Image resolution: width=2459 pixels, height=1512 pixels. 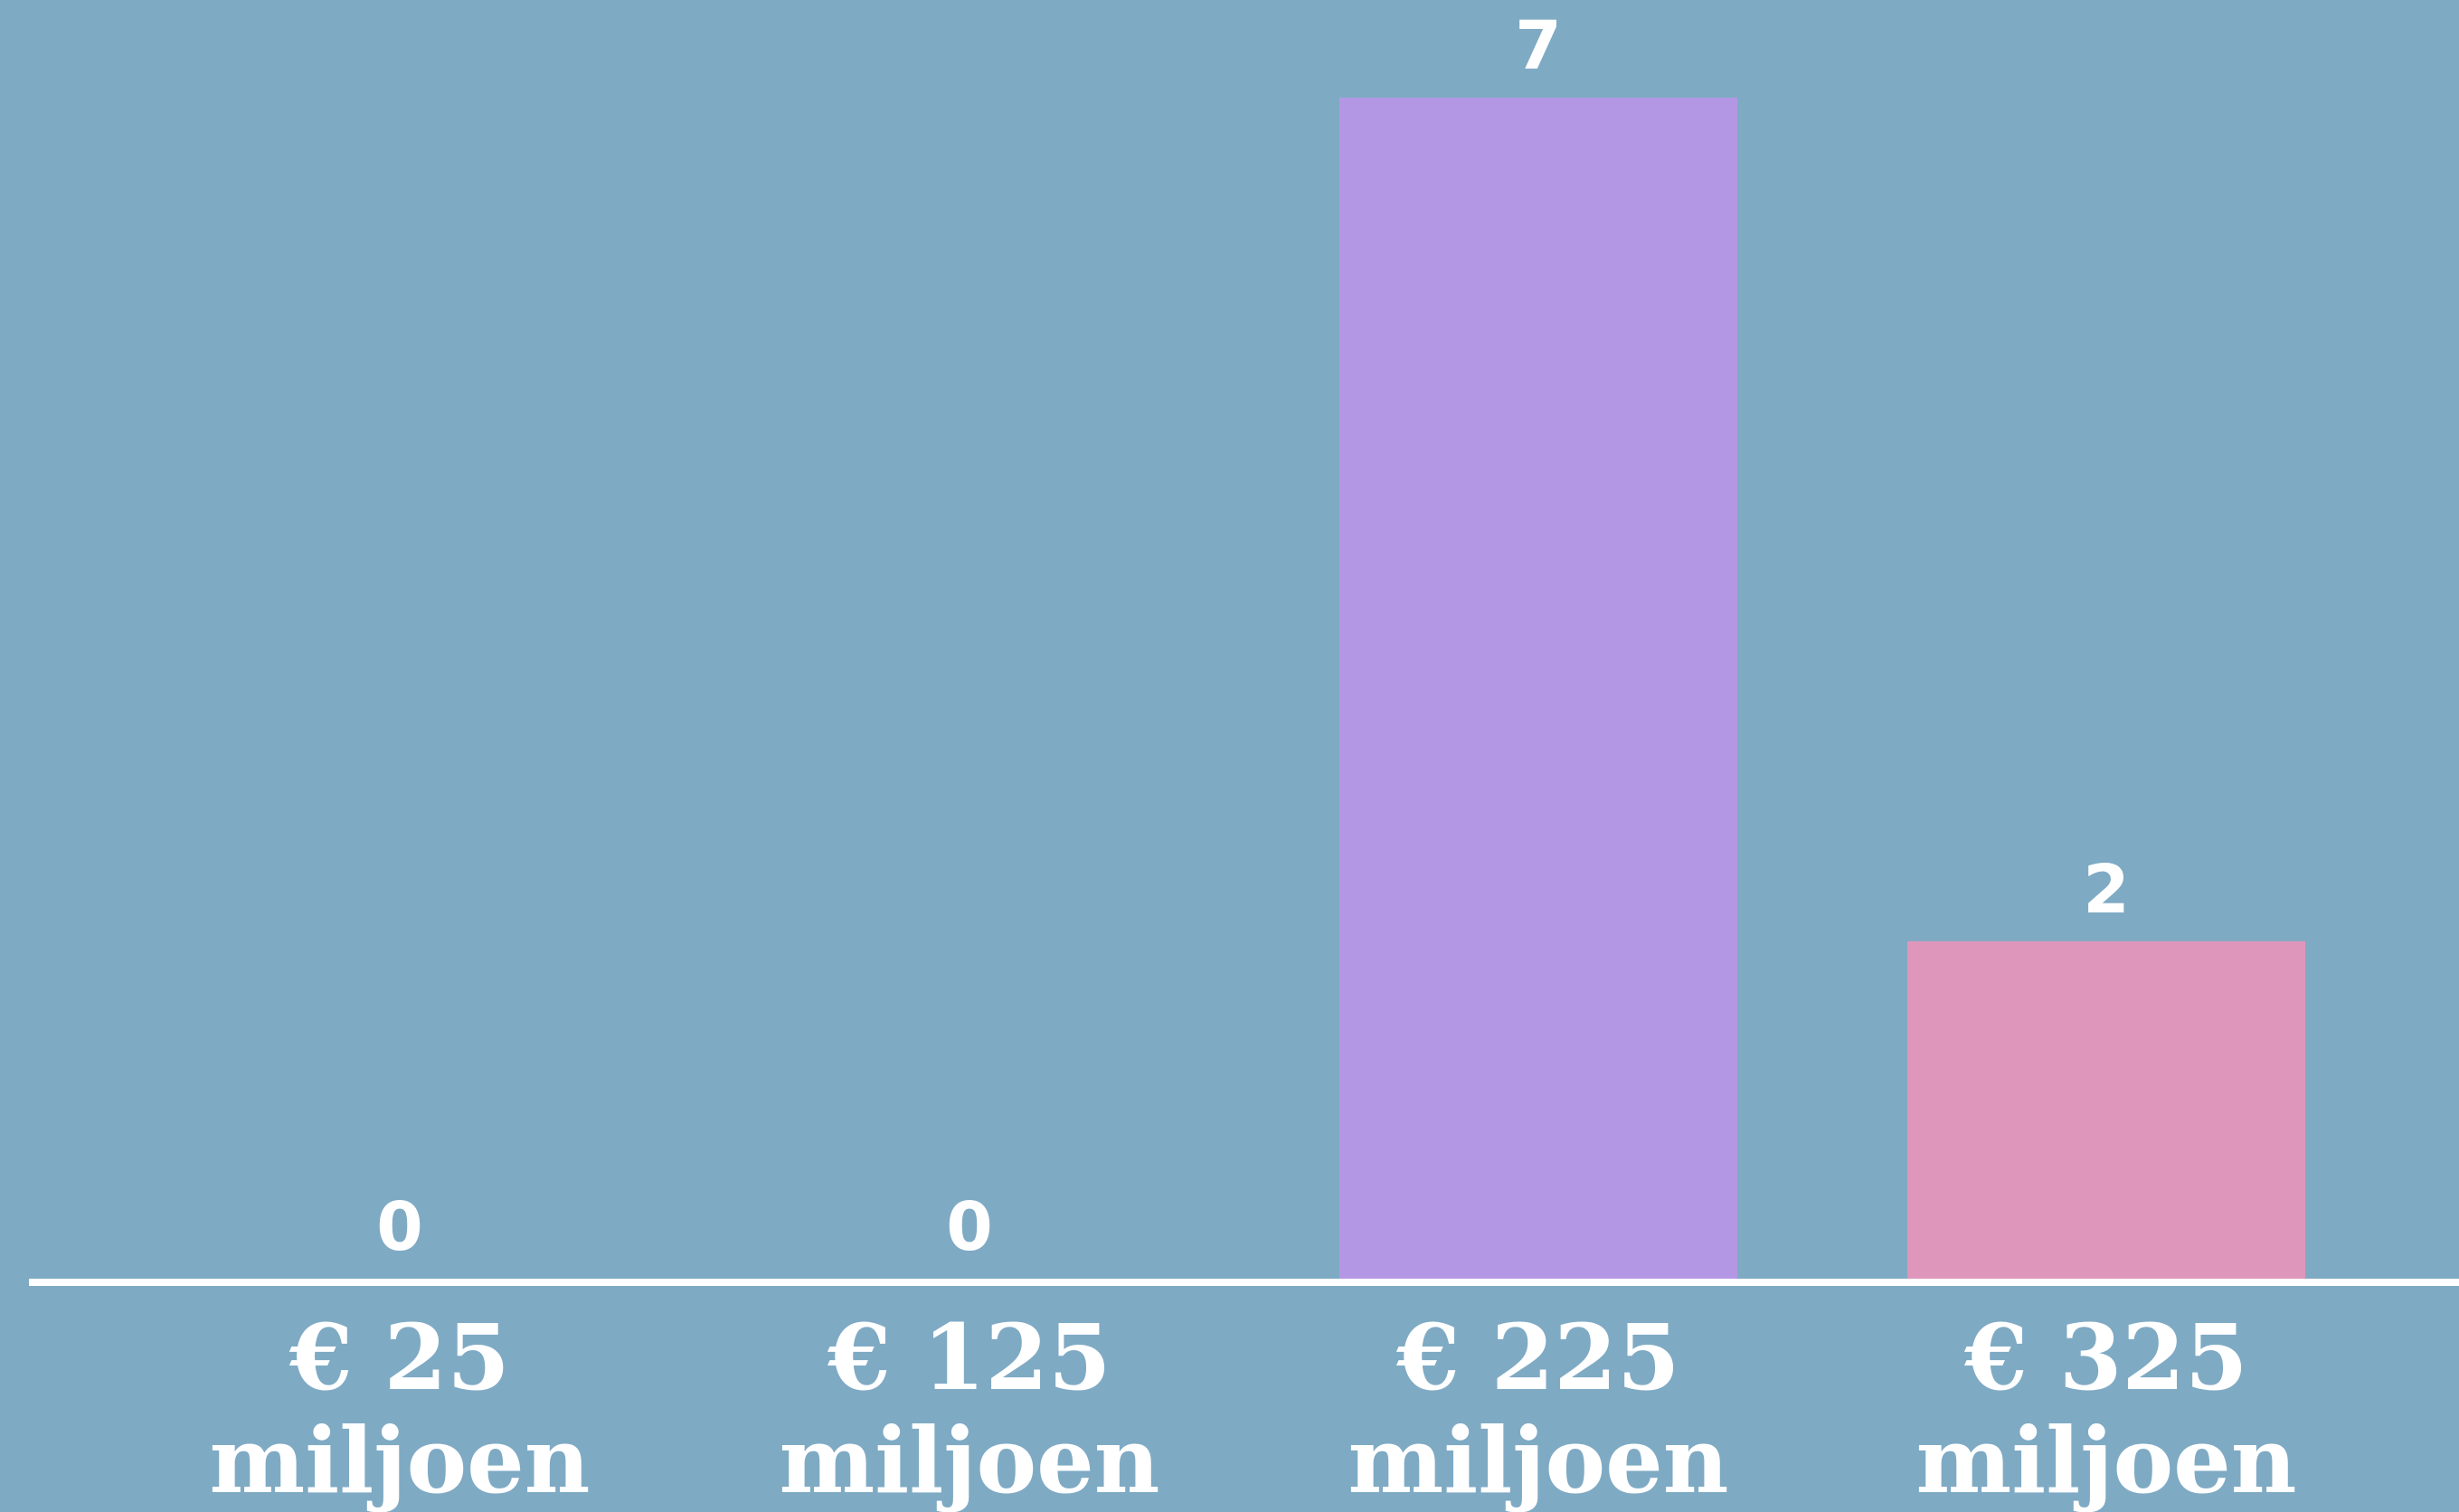 What do you see at coordinates (400, 1227) in the screenshot?
I see `value-label-0: 0` at bounding box center [400, 1227].